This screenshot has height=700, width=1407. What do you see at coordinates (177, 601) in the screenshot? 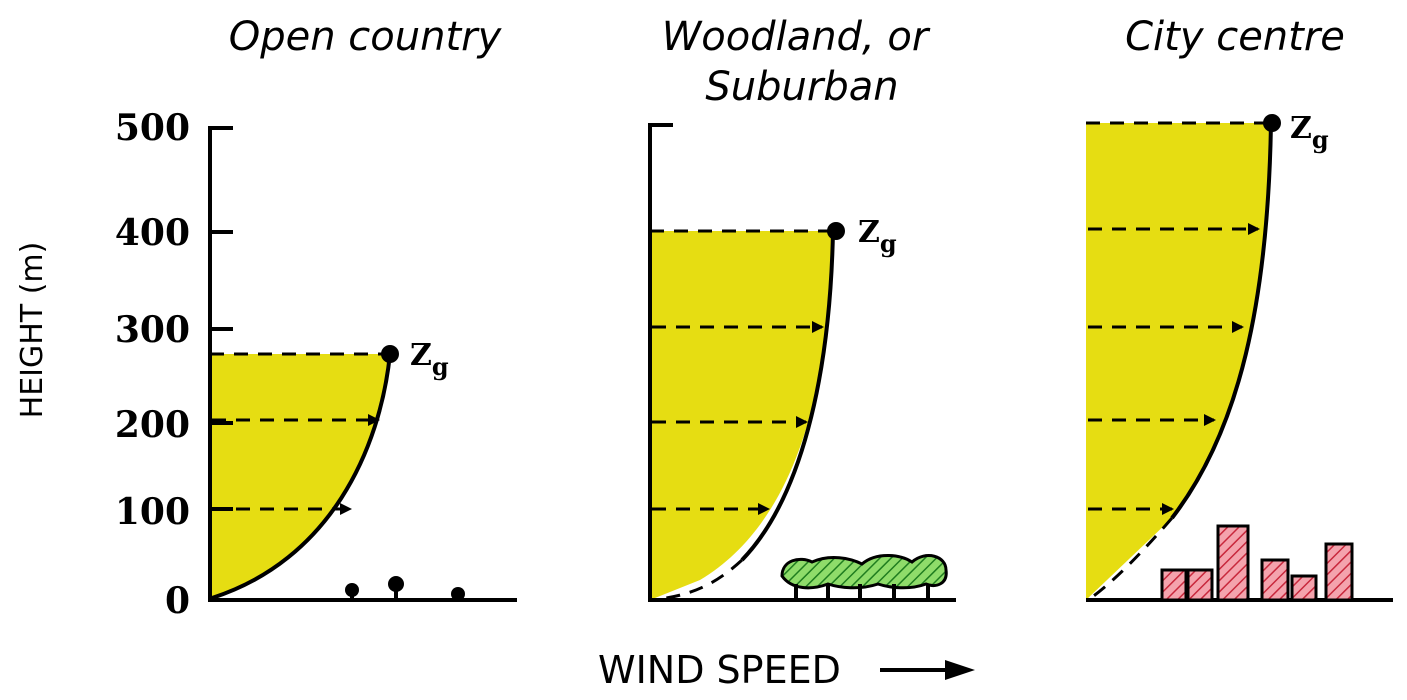
I see `y-tick-label: 0` at bounding box center [177, 601].